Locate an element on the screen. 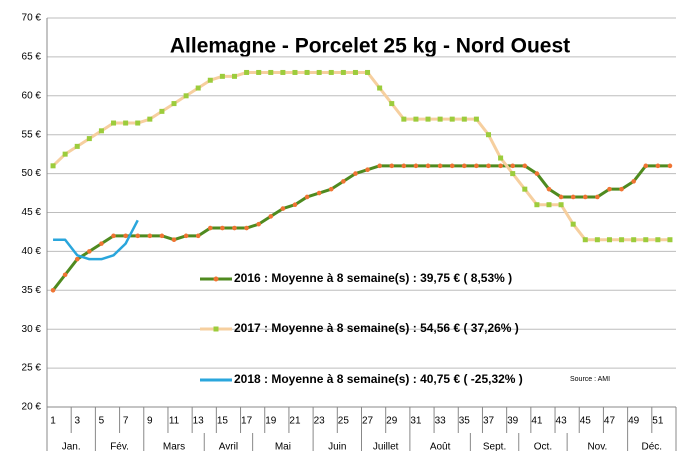 This screenshot has width=678, height=451. y-tick-label: 25 € is located at coordinates (32, 368).